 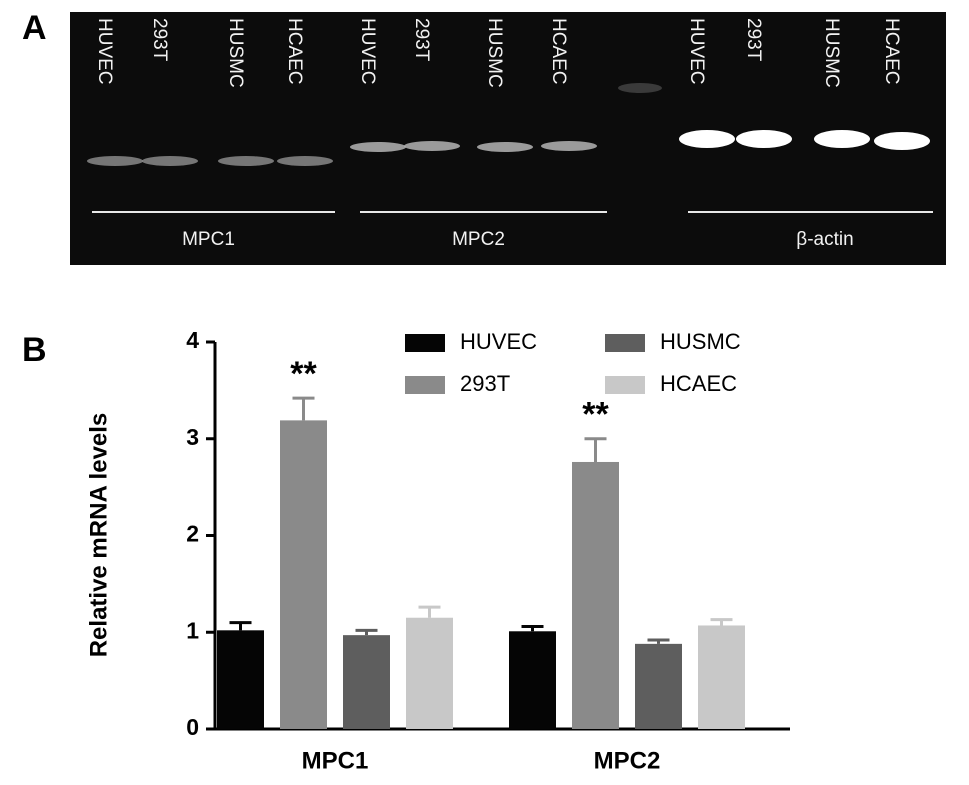 What do you see at coordinates (192, 340) in the screenshot?
I see `y-tick-label: 4` at bounding box center [192, 340].